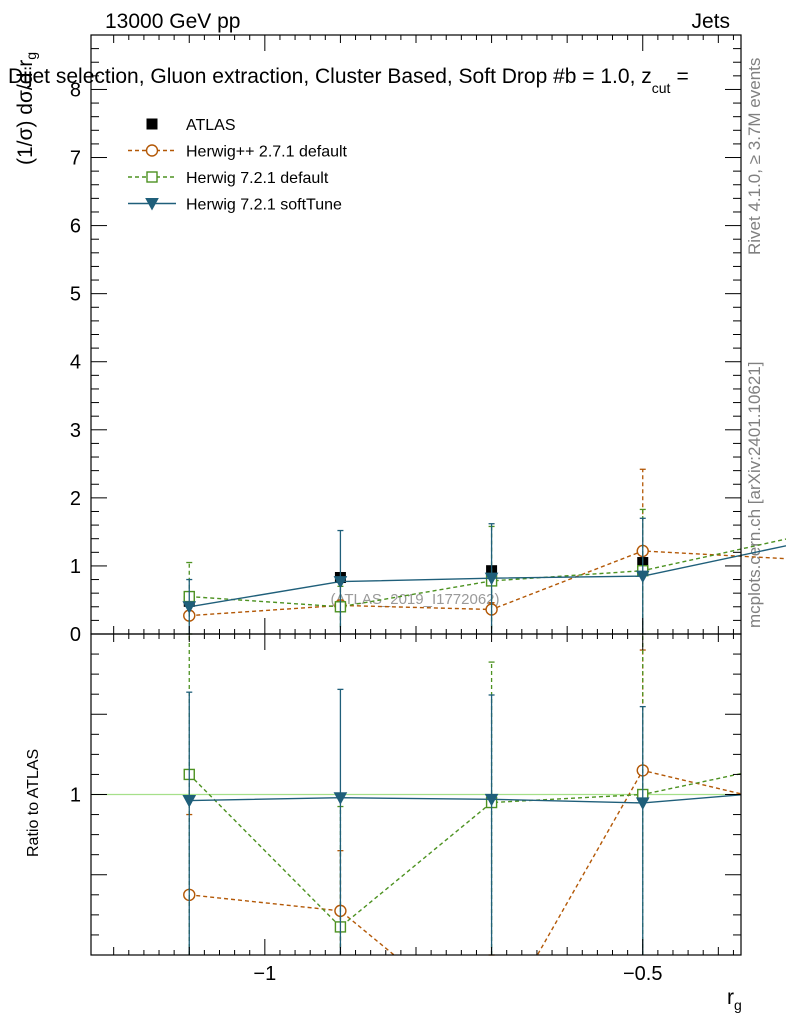 Image resolution: width=786 pixels, height=1024 pixels. What do you see at coordinates (26, 108) in the screenshot?
I see `main-y-axis-label: (1/σ) dσ/d rg` at bounding box center [26, 108].